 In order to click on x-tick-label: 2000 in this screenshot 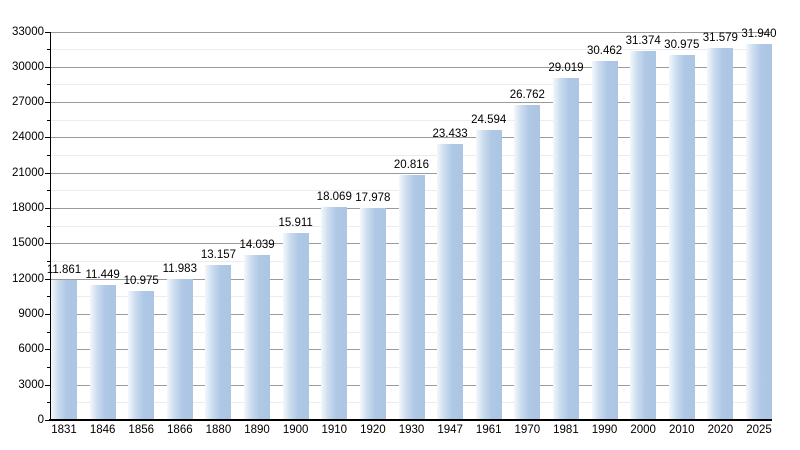, I will do `click(643, 430)`.